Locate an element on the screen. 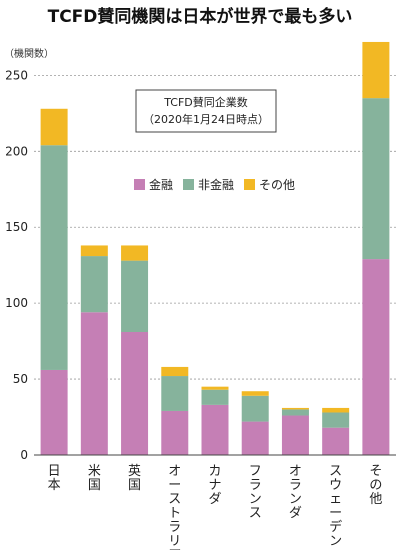 The height and width of the screenshot is (550, 400). note-line-1: TCFD賛同企業数 is located at coordinates (205, 102).